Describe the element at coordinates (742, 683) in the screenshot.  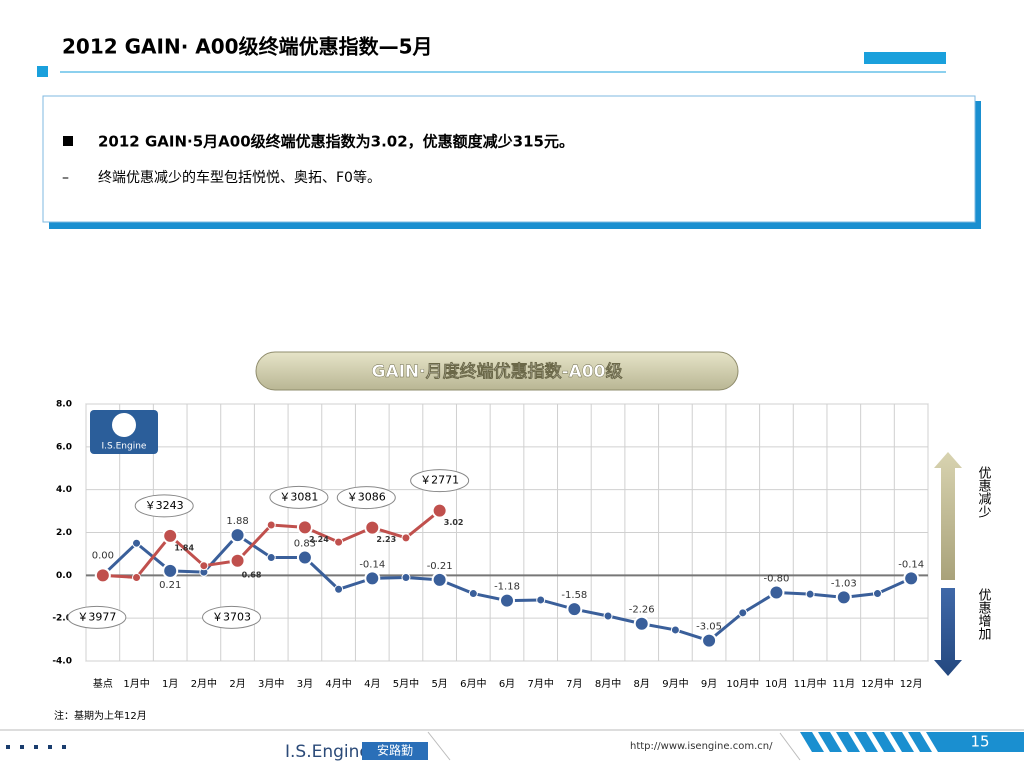
I see `x-tick-label: 10月中` at that location.